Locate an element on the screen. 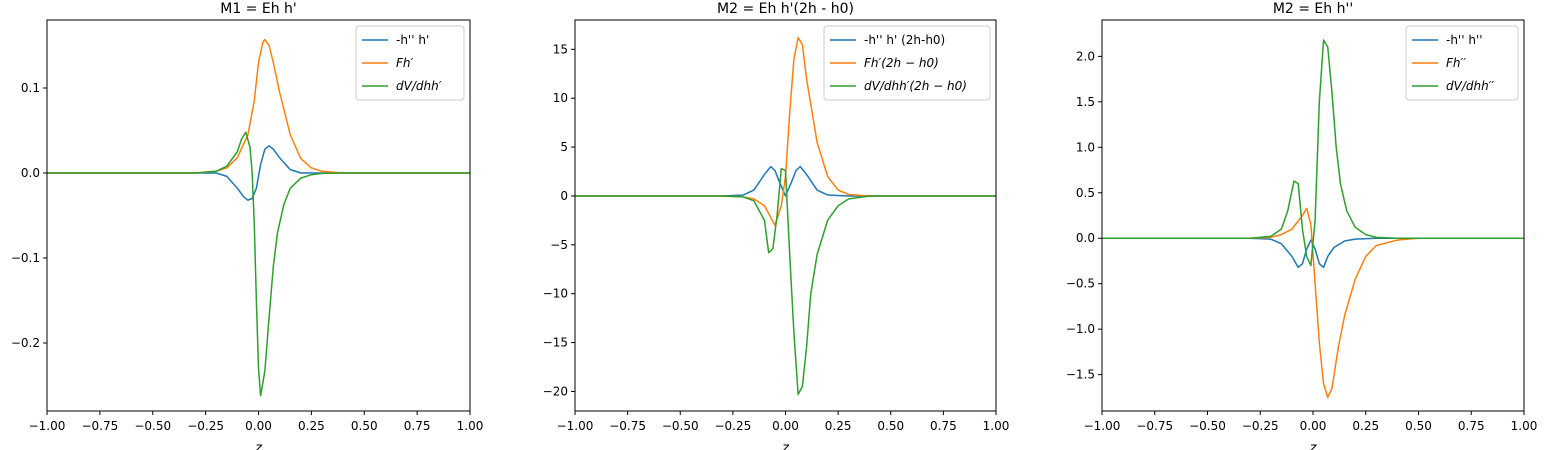  y-tick-label: −15 is located at coordinates (555, 343).